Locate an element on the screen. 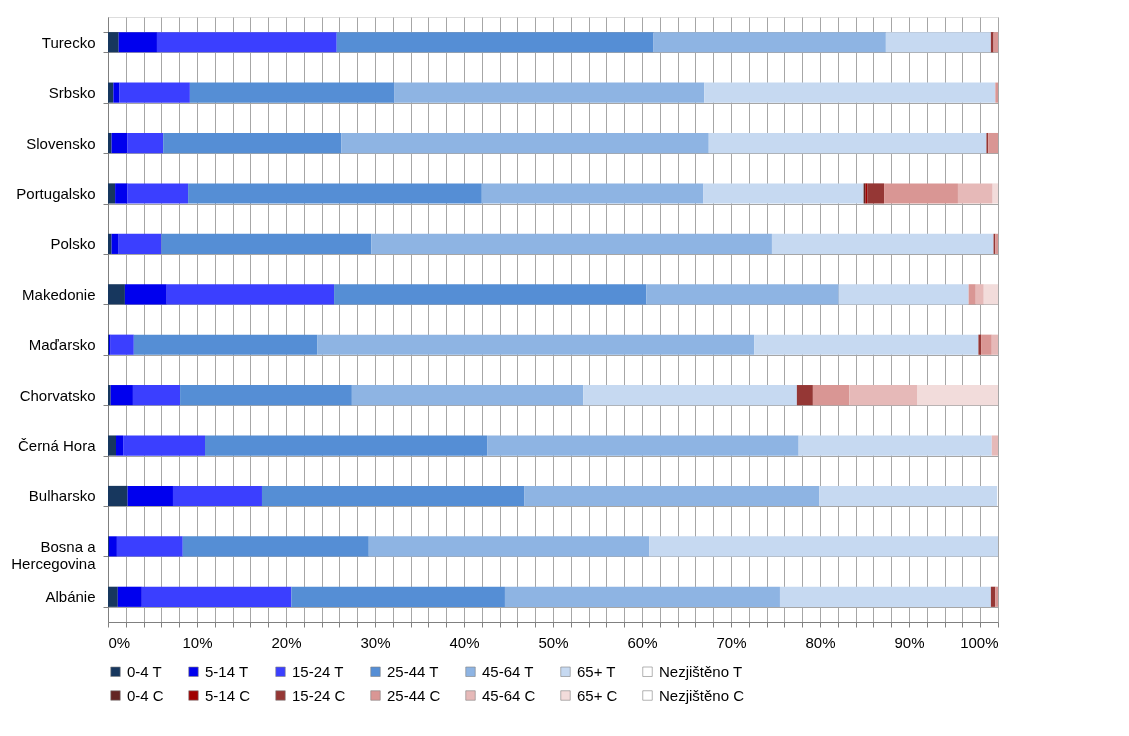  legend-label: 0-4 C is located at coordinates (145, 695).